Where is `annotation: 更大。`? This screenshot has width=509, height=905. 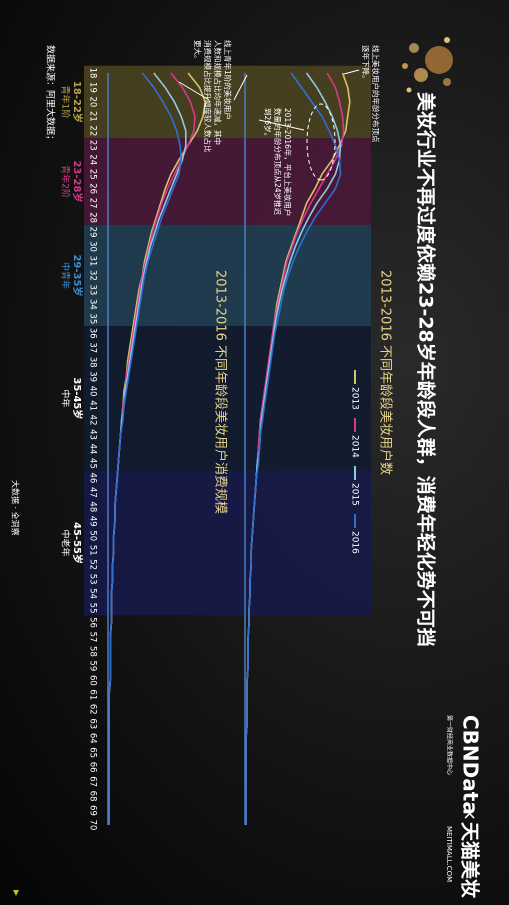
annotation: 更大。 is located at coordinates (198, 51).